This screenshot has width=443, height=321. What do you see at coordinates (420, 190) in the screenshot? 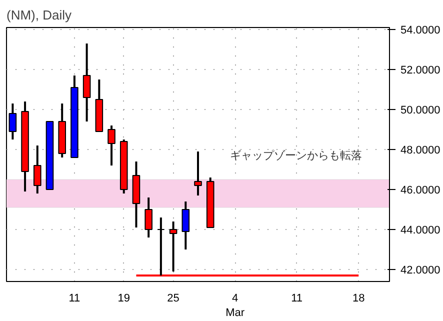
I see `y-tick-label: 46.0000` at bounding box center [420, 190].